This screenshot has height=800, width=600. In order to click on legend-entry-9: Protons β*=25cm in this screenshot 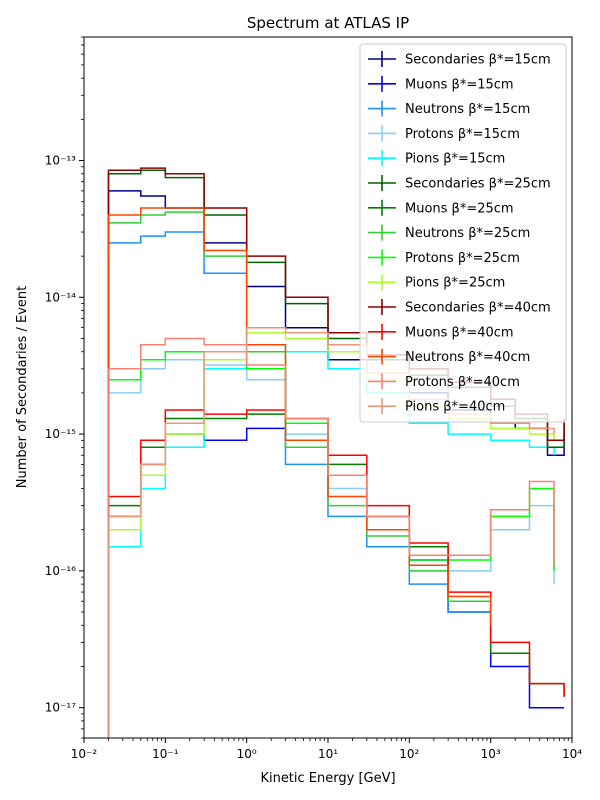, I will do `click(444, 257)`.